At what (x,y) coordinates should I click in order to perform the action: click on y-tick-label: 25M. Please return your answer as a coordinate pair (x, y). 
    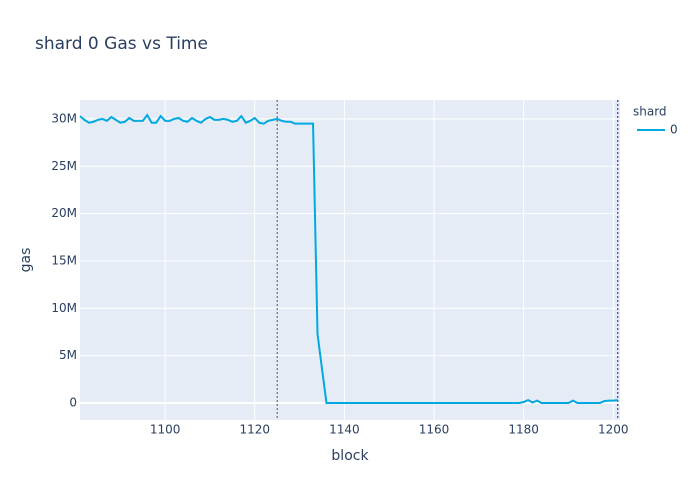
    Looking at the image, I should click on (64, 166).